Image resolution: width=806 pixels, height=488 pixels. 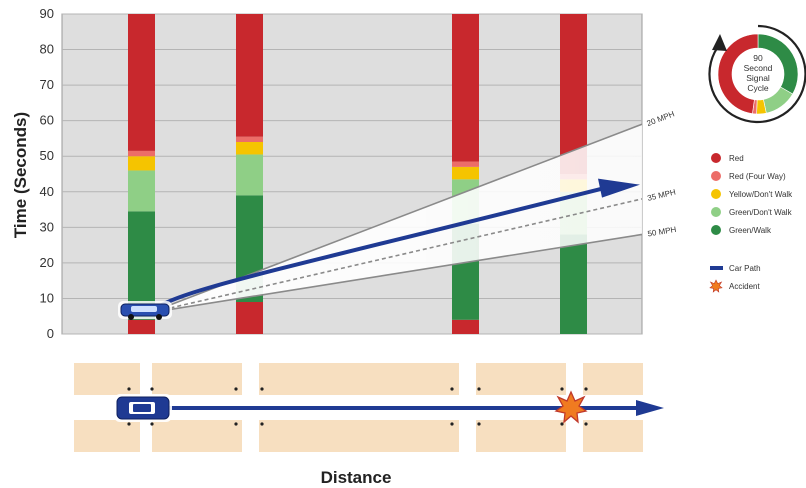 What do you see at coordinates (758, 68) in the screenshot?
I see `cycle-text-line-2: Second` at bounding box center [758, 68].